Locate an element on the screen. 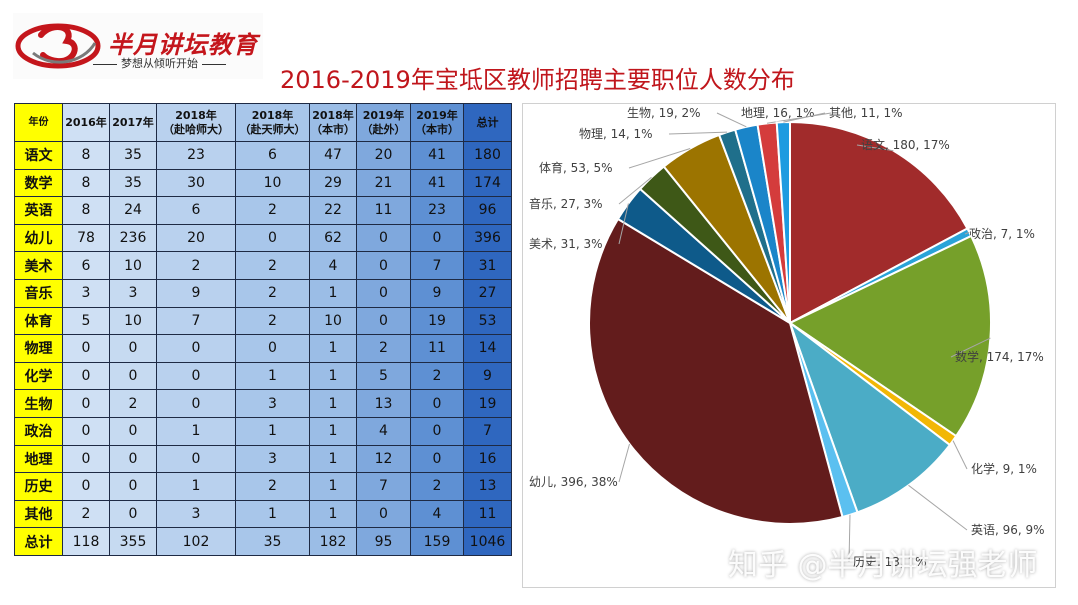 Image resolution: width=1078 pixels, height=605 pixels. subject-cell: 英语 is located at coordinates (38, 210).